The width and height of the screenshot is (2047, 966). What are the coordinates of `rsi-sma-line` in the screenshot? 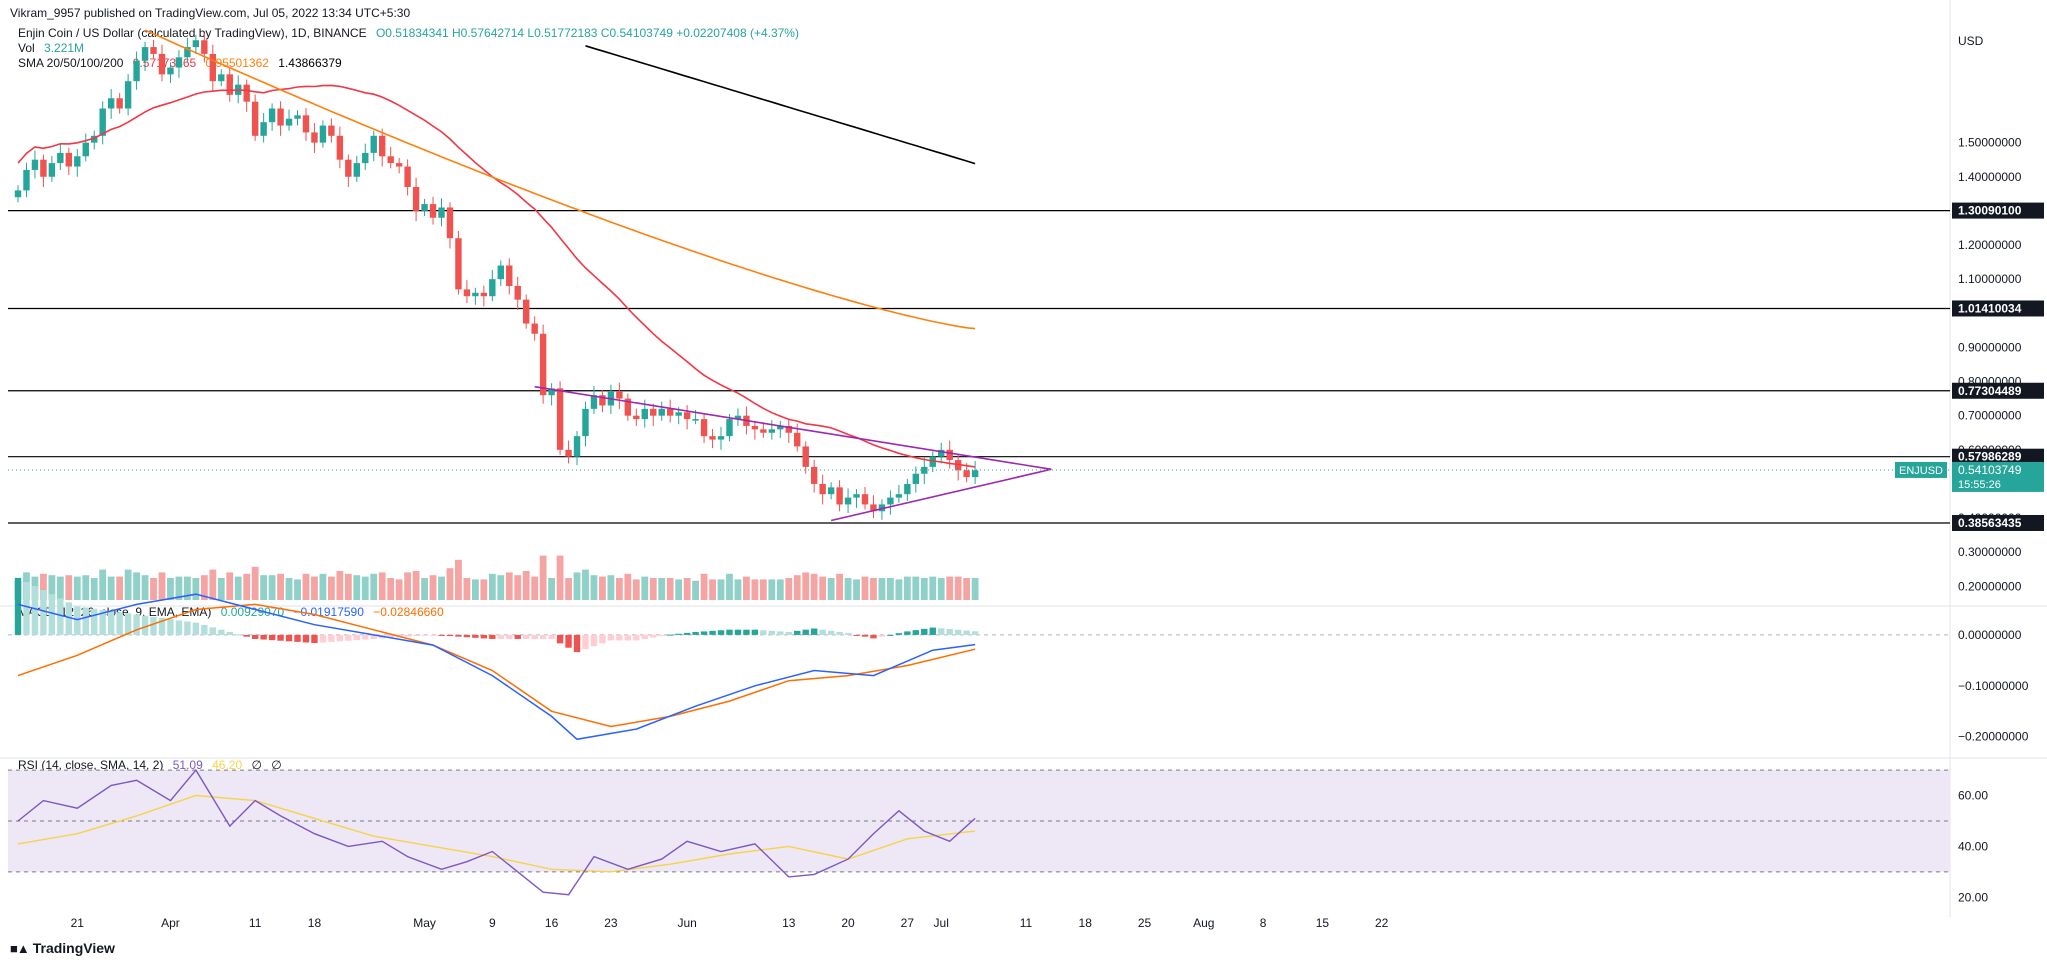 It's located at (496, 833).